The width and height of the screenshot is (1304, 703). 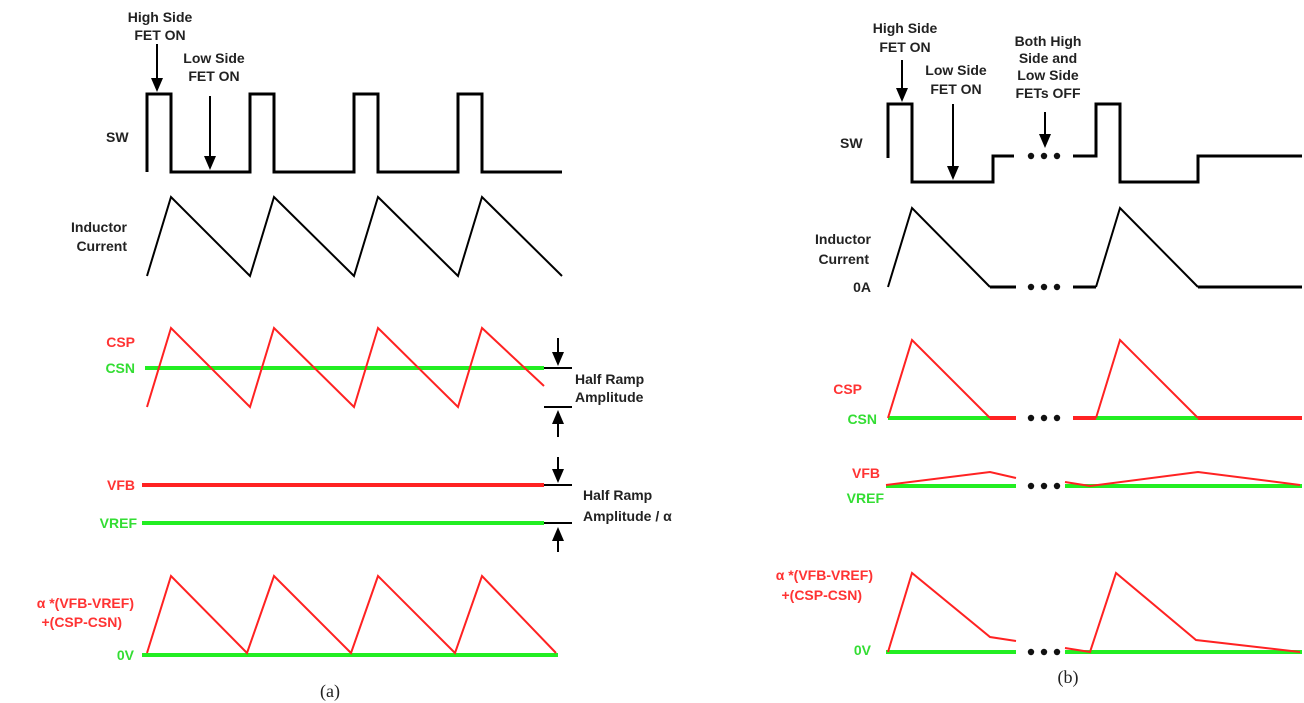 I want to click on a-zero-v-label: 0V, so click(x=126, y=655).